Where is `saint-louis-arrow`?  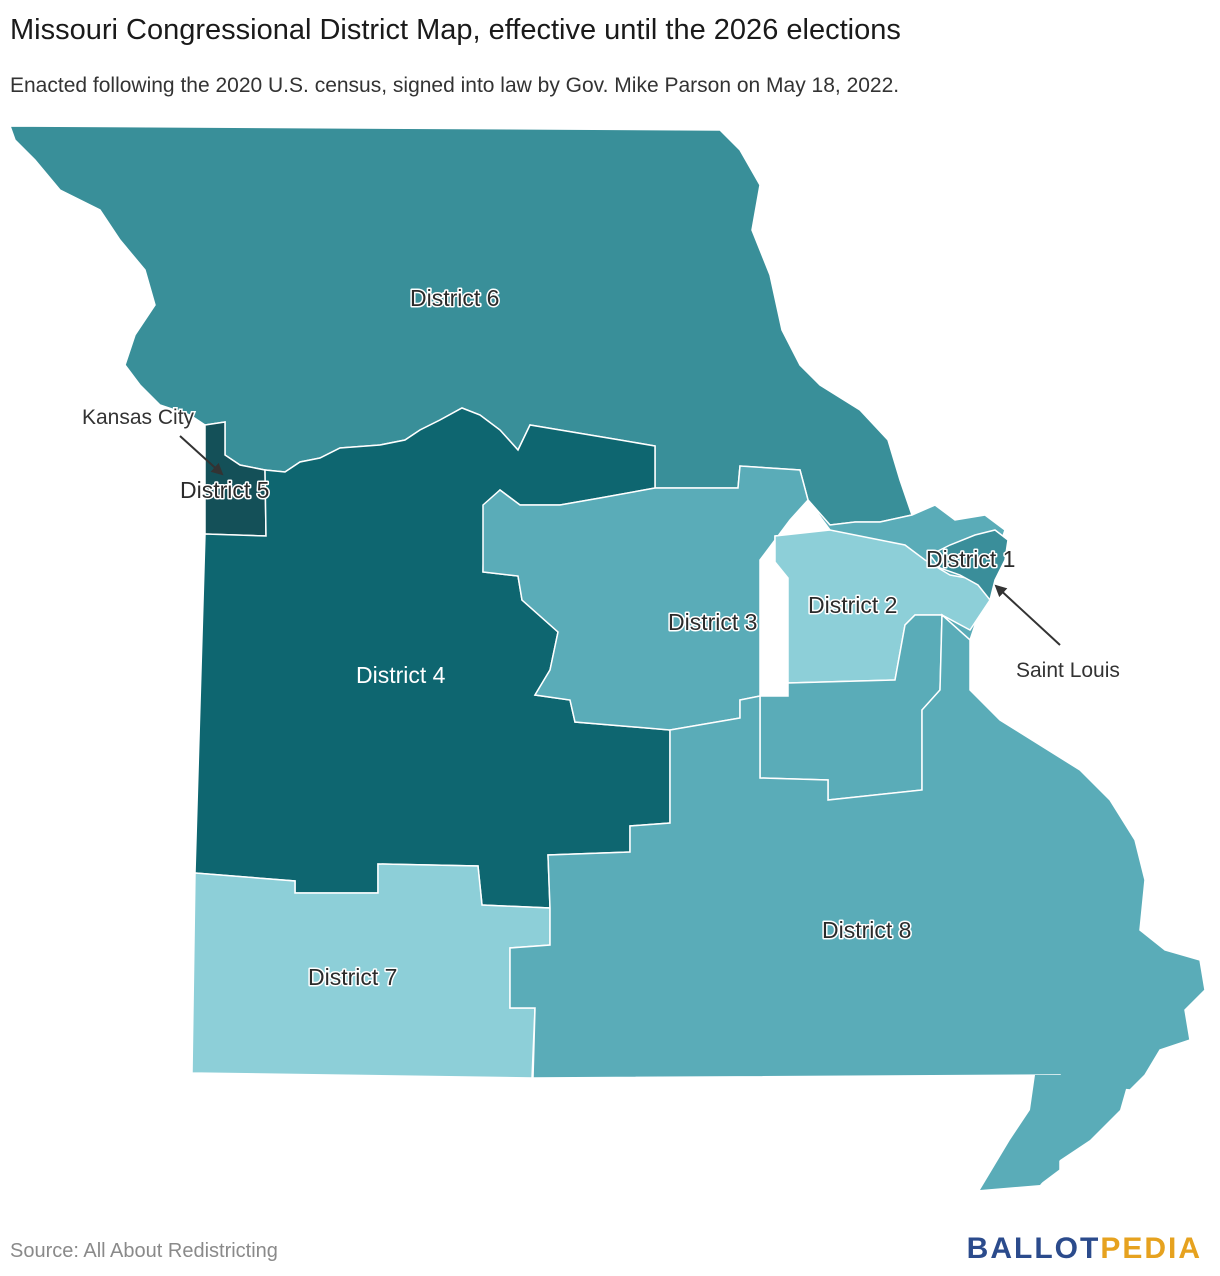
saint-louis-arrow is located at coordinates (1027, 615).